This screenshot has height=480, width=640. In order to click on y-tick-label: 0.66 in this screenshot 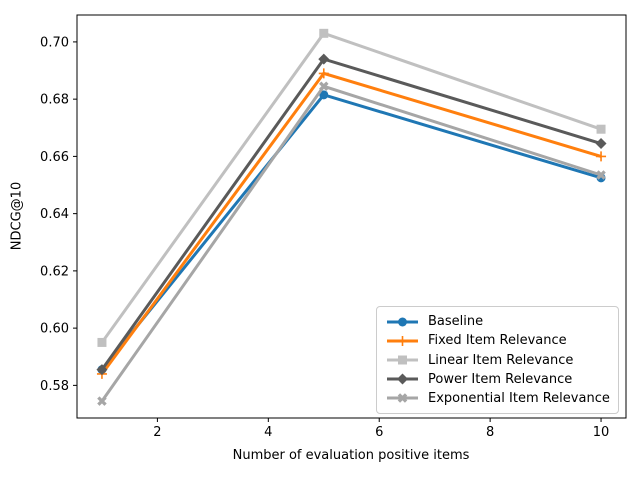, I will do `click(54, 157)`.